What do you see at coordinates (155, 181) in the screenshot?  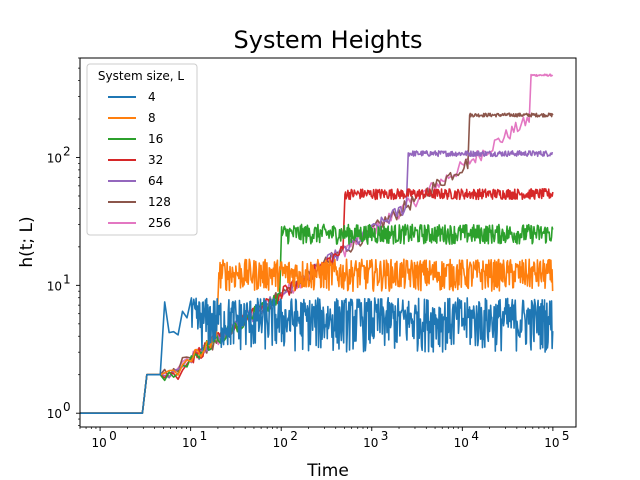 I see `legend-label-64: 64` at bounding box center [155, 181].